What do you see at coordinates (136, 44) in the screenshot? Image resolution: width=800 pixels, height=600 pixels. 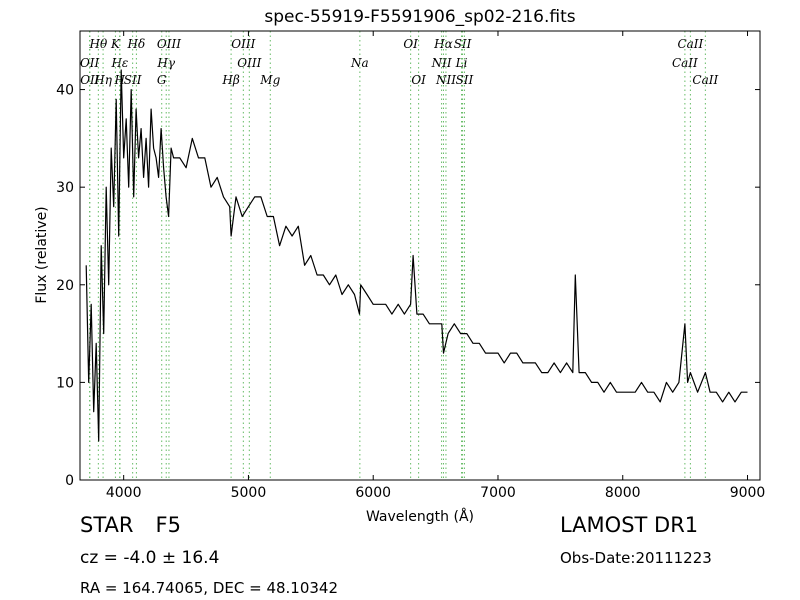 I see `marker-label: Hδ` at bounding box center [136, 44].